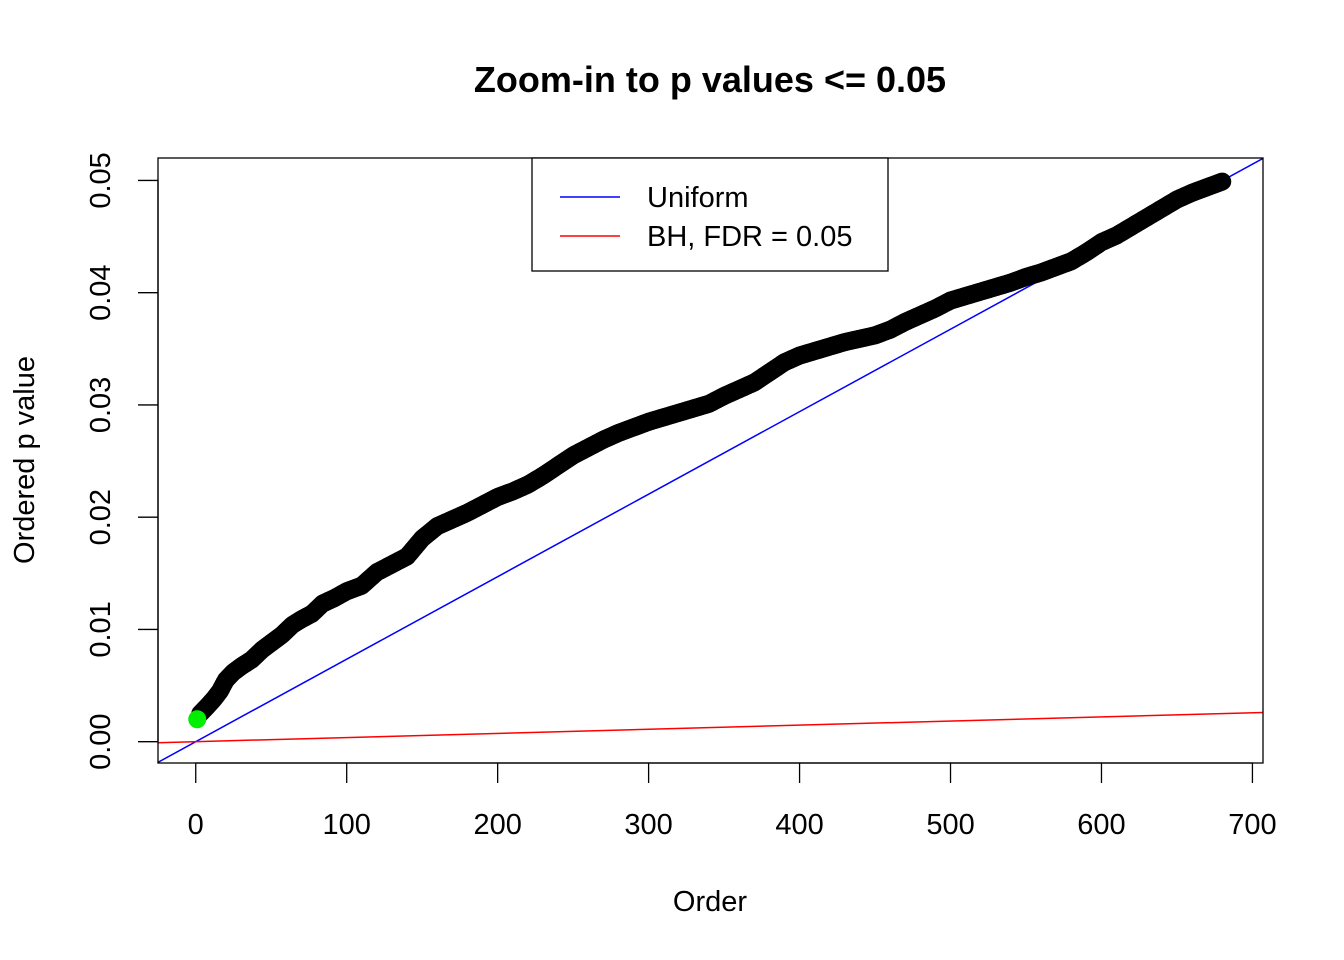  What do you see at coordinates (1252, 825) in the screenshot?
I see `x-tick-label: 700` at bounding box center [1252, 825].